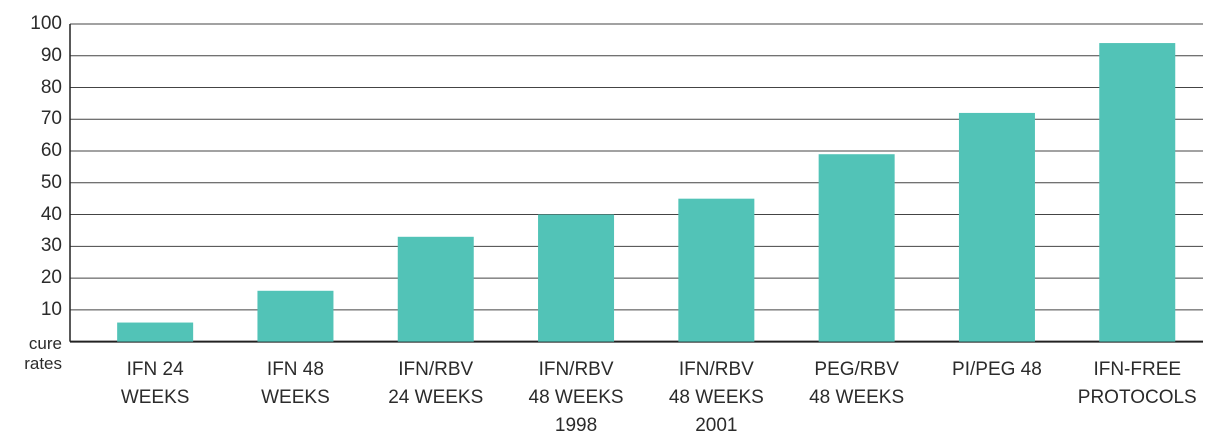 Image resolution: width=1211 pixels, height=446 pixels. I want to click on y-tick-label: 60, so click(51, 151).